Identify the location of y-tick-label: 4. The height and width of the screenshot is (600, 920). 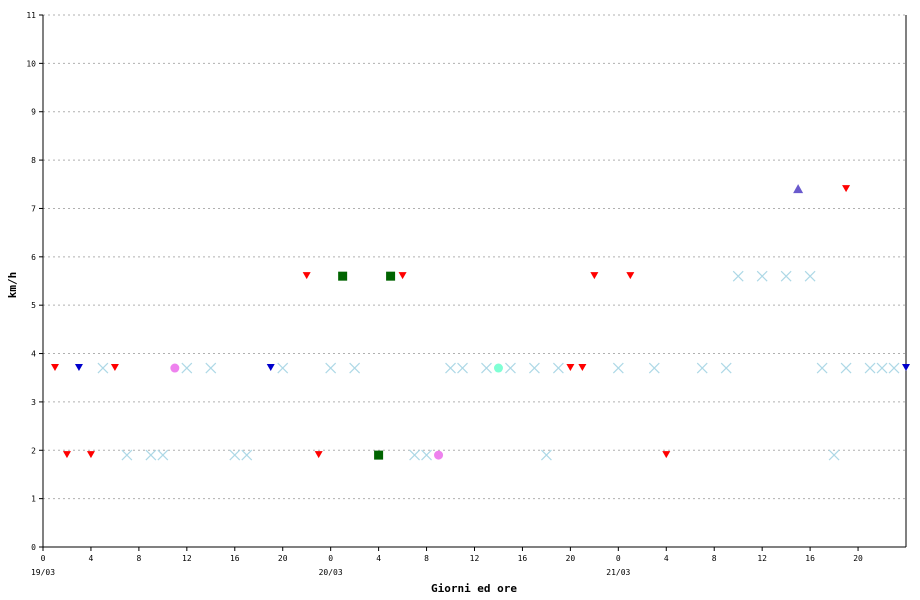
(33, 354).